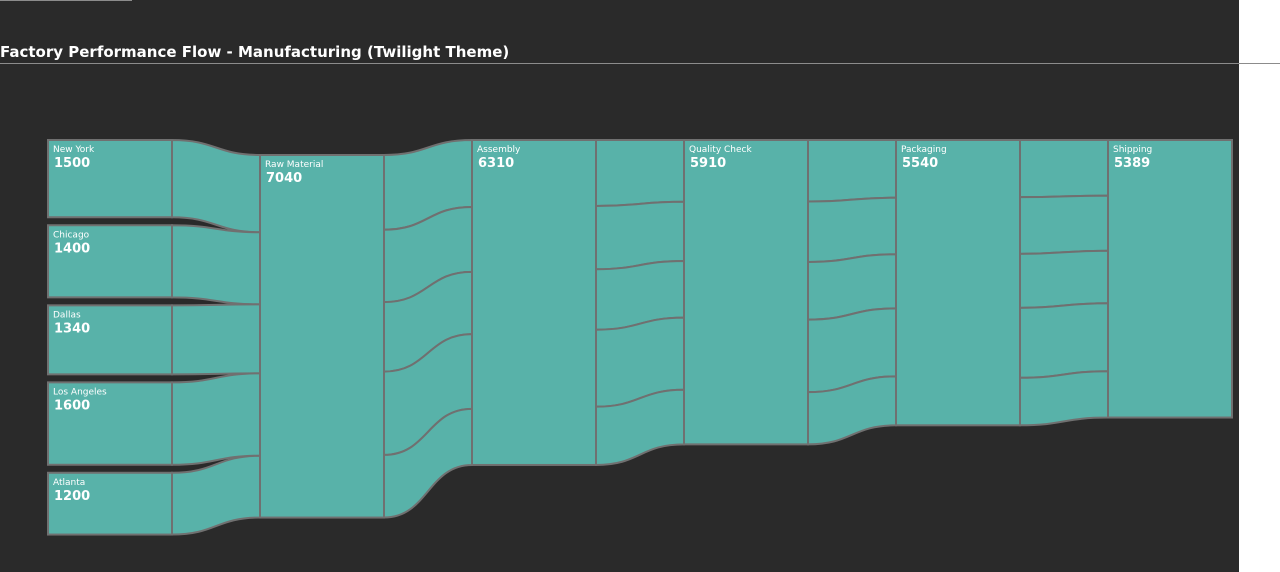  I want to click on title-rule, so click(640, 63).